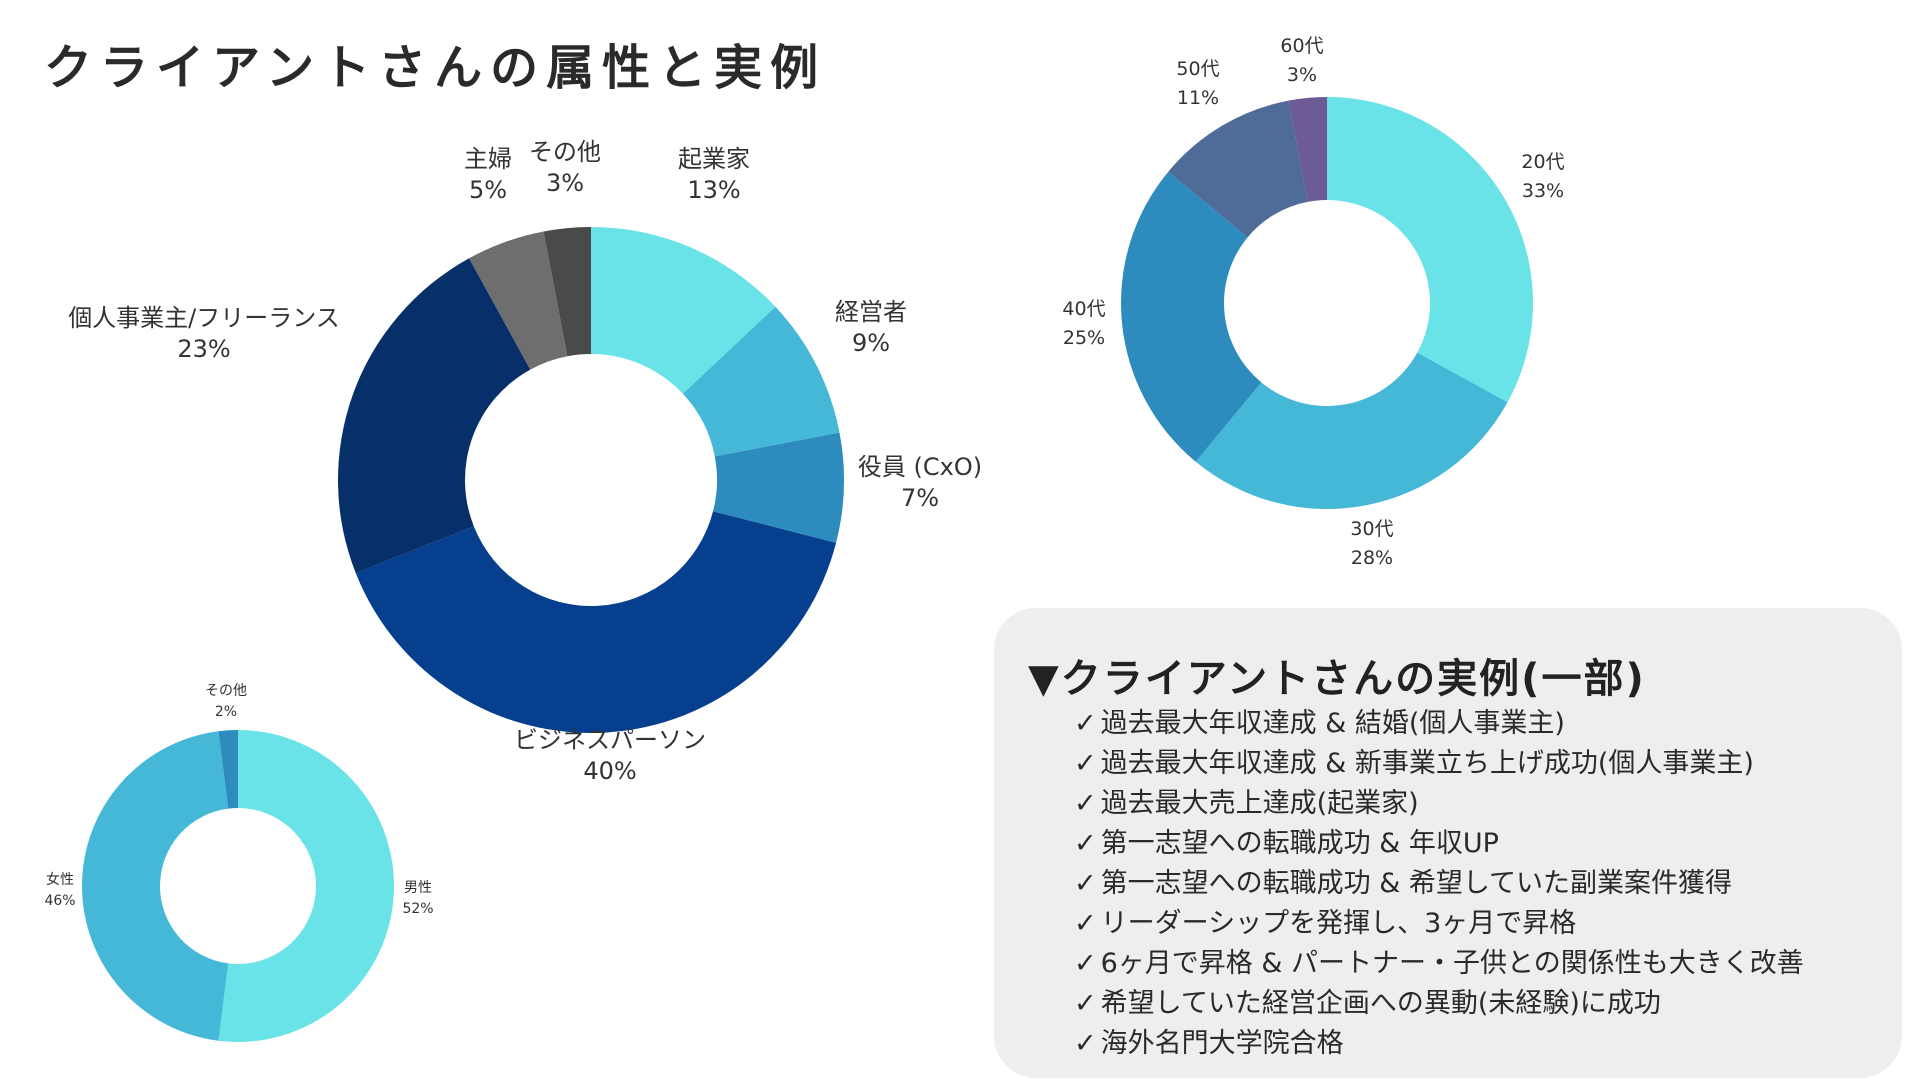 The height and width of the screenshot is (1080, 1920). What do you see at coordinates (565, 152) in the screenshot?
I see `occupation-category-label: その他` at bounding box center [565, 152].